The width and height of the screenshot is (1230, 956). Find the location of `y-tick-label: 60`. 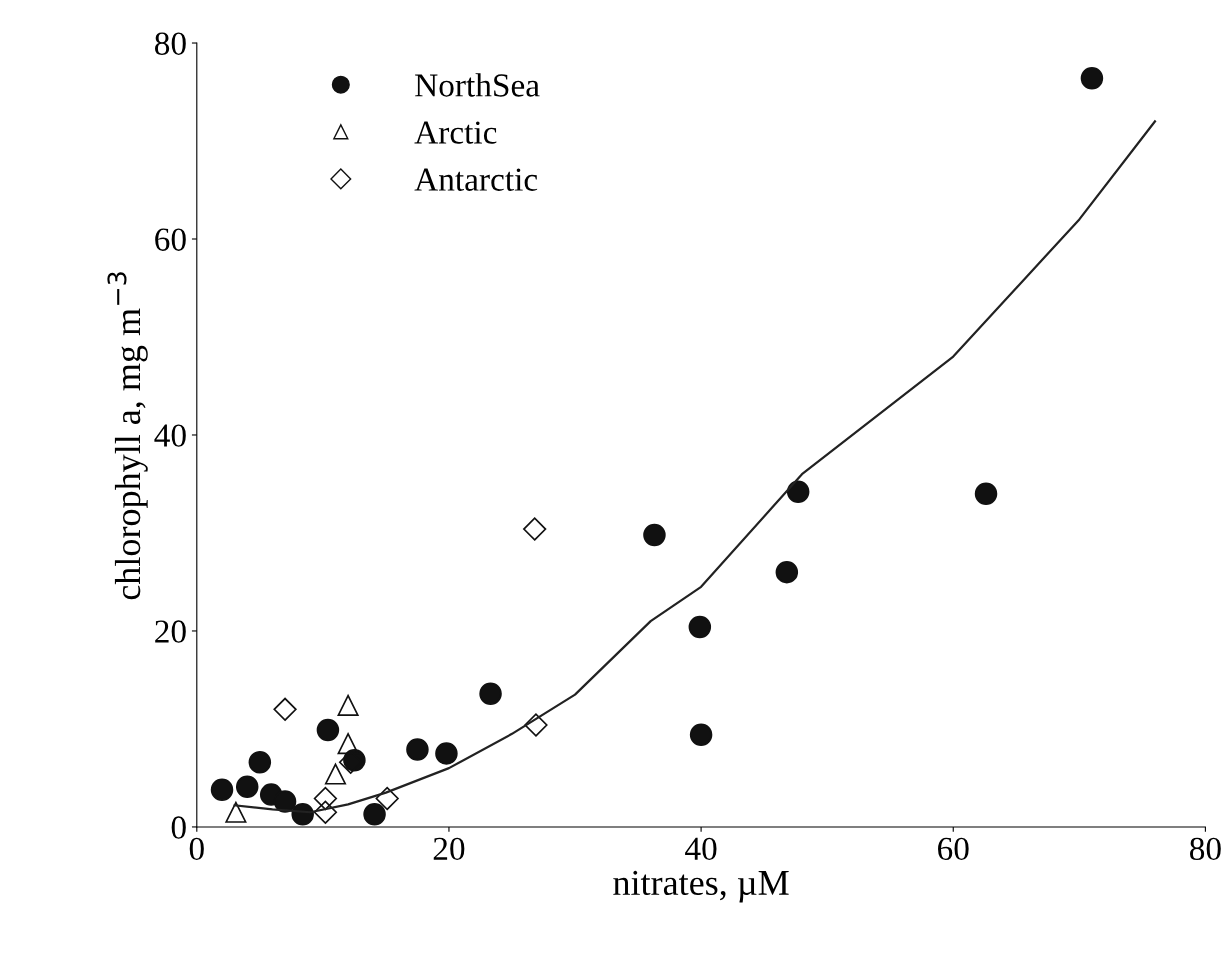

y-tick-label: 60 is located at coordinates (170, 239).